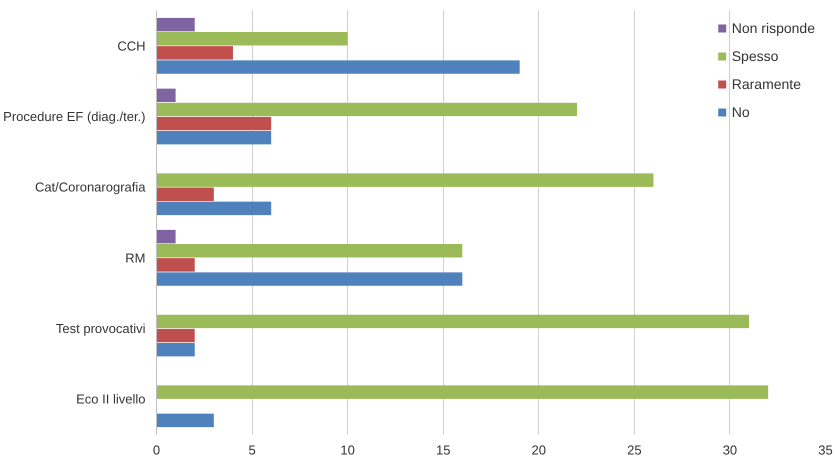 The height and width of the screenshot is (457, 835). Describe the element at coordinates (156, 449) in the screenshot. I see `x-tick-label: 0` at that location.